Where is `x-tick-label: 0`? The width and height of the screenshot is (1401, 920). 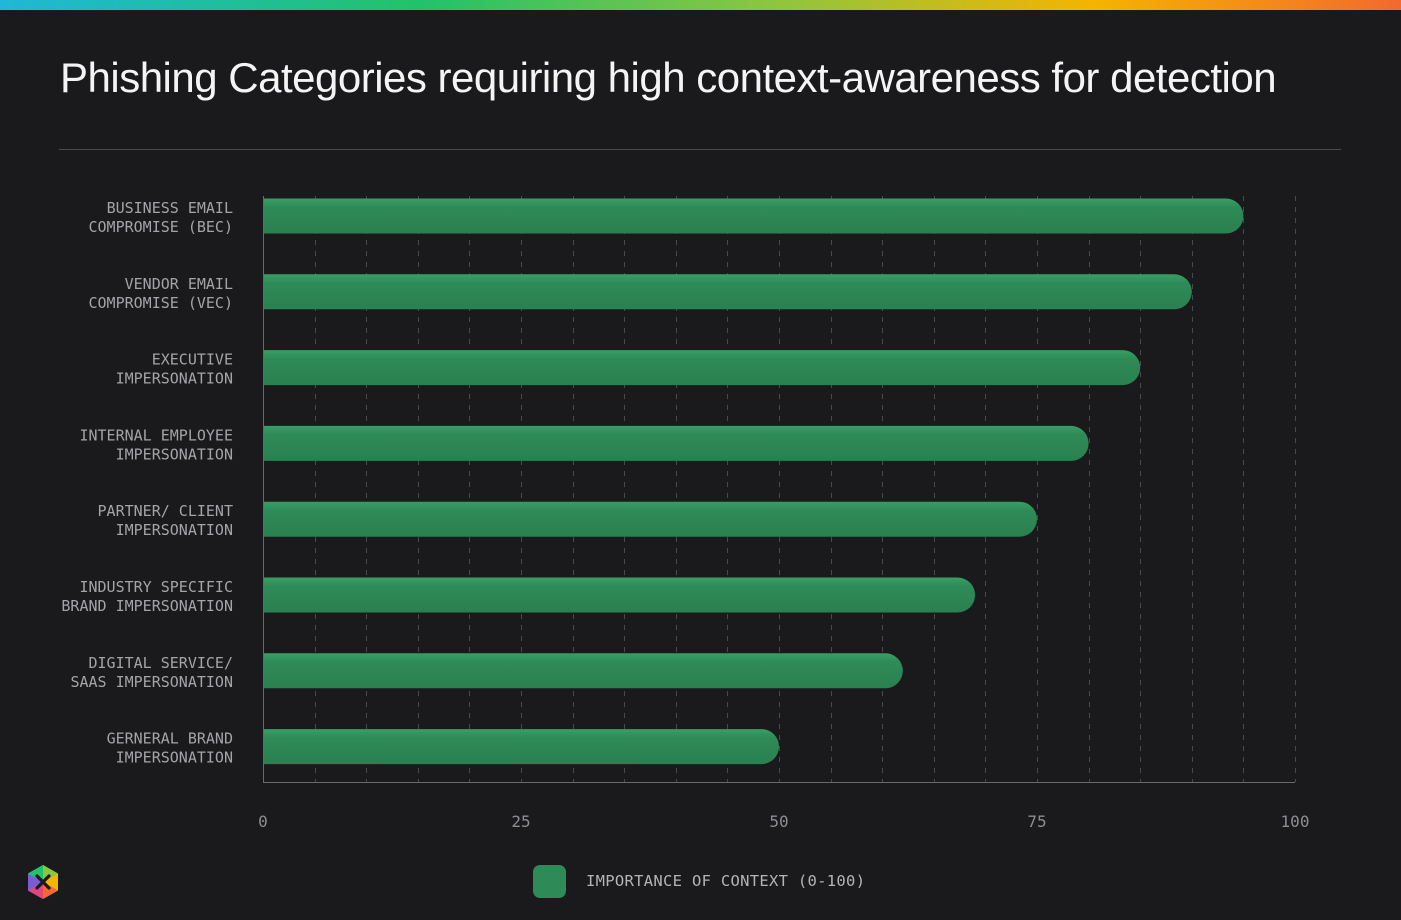 x-tick-label: 0 is located at coordinates (263, 821).